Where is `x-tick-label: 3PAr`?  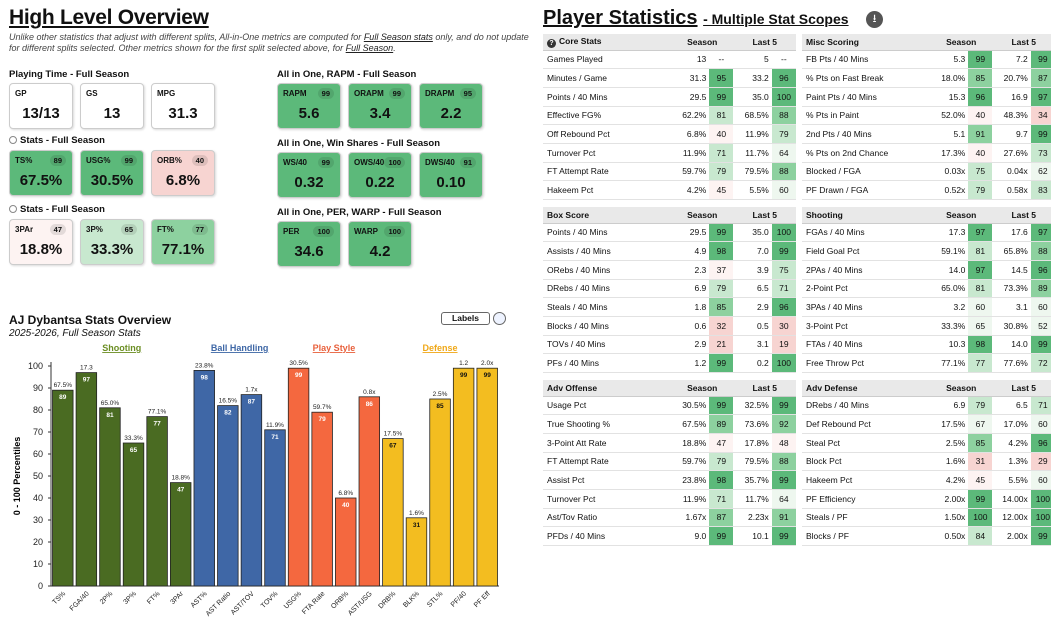
x-tick-label: 3PAr is located at coordinates (178, 598).